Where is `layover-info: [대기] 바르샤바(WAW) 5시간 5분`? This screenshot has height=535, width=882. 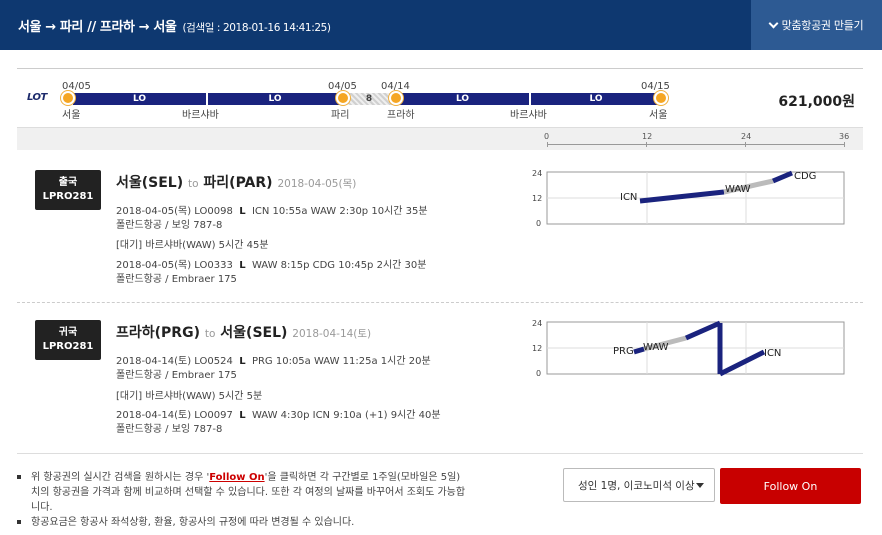 layover-info: [대기] 바르샤바(WAW) 5시간 5분 is located at coordinates (189, 396).